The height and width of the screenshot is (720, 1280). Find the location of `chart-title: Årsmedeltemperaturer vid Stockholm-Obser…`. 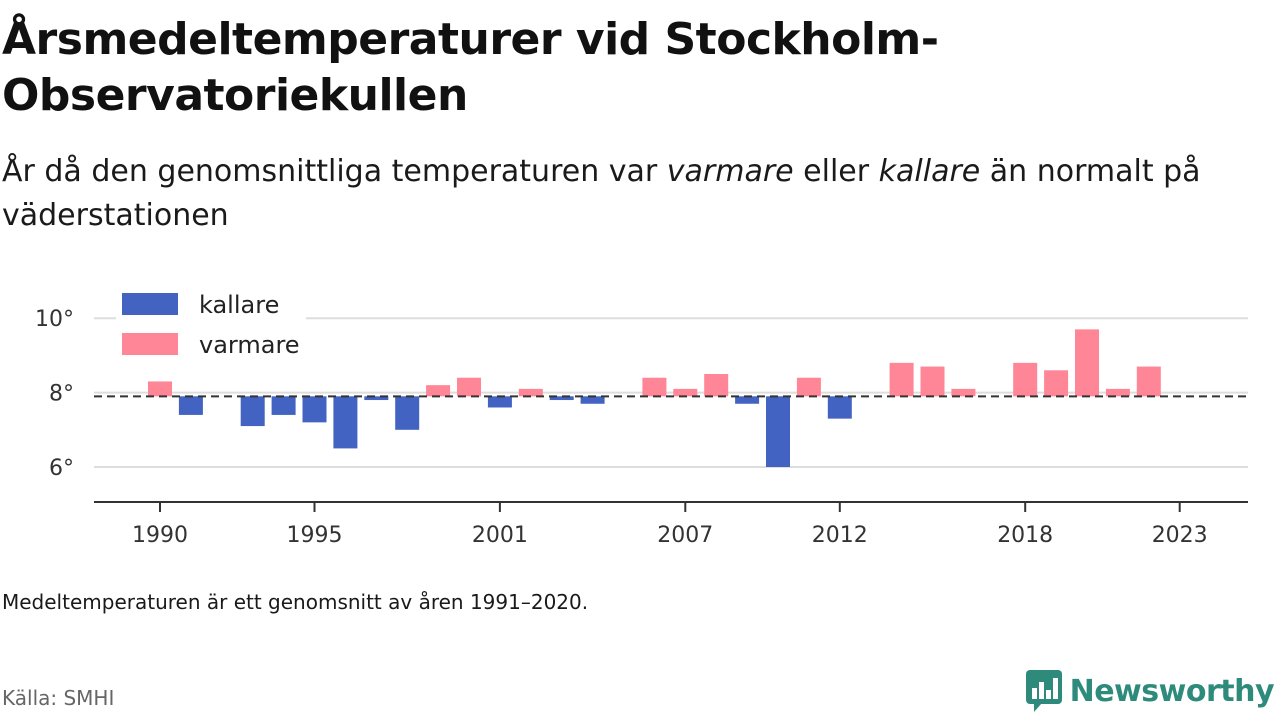

chart-title: Årsmedeltemperaturer vid Stockholm-Obser… is located at coordinates (470, 67).